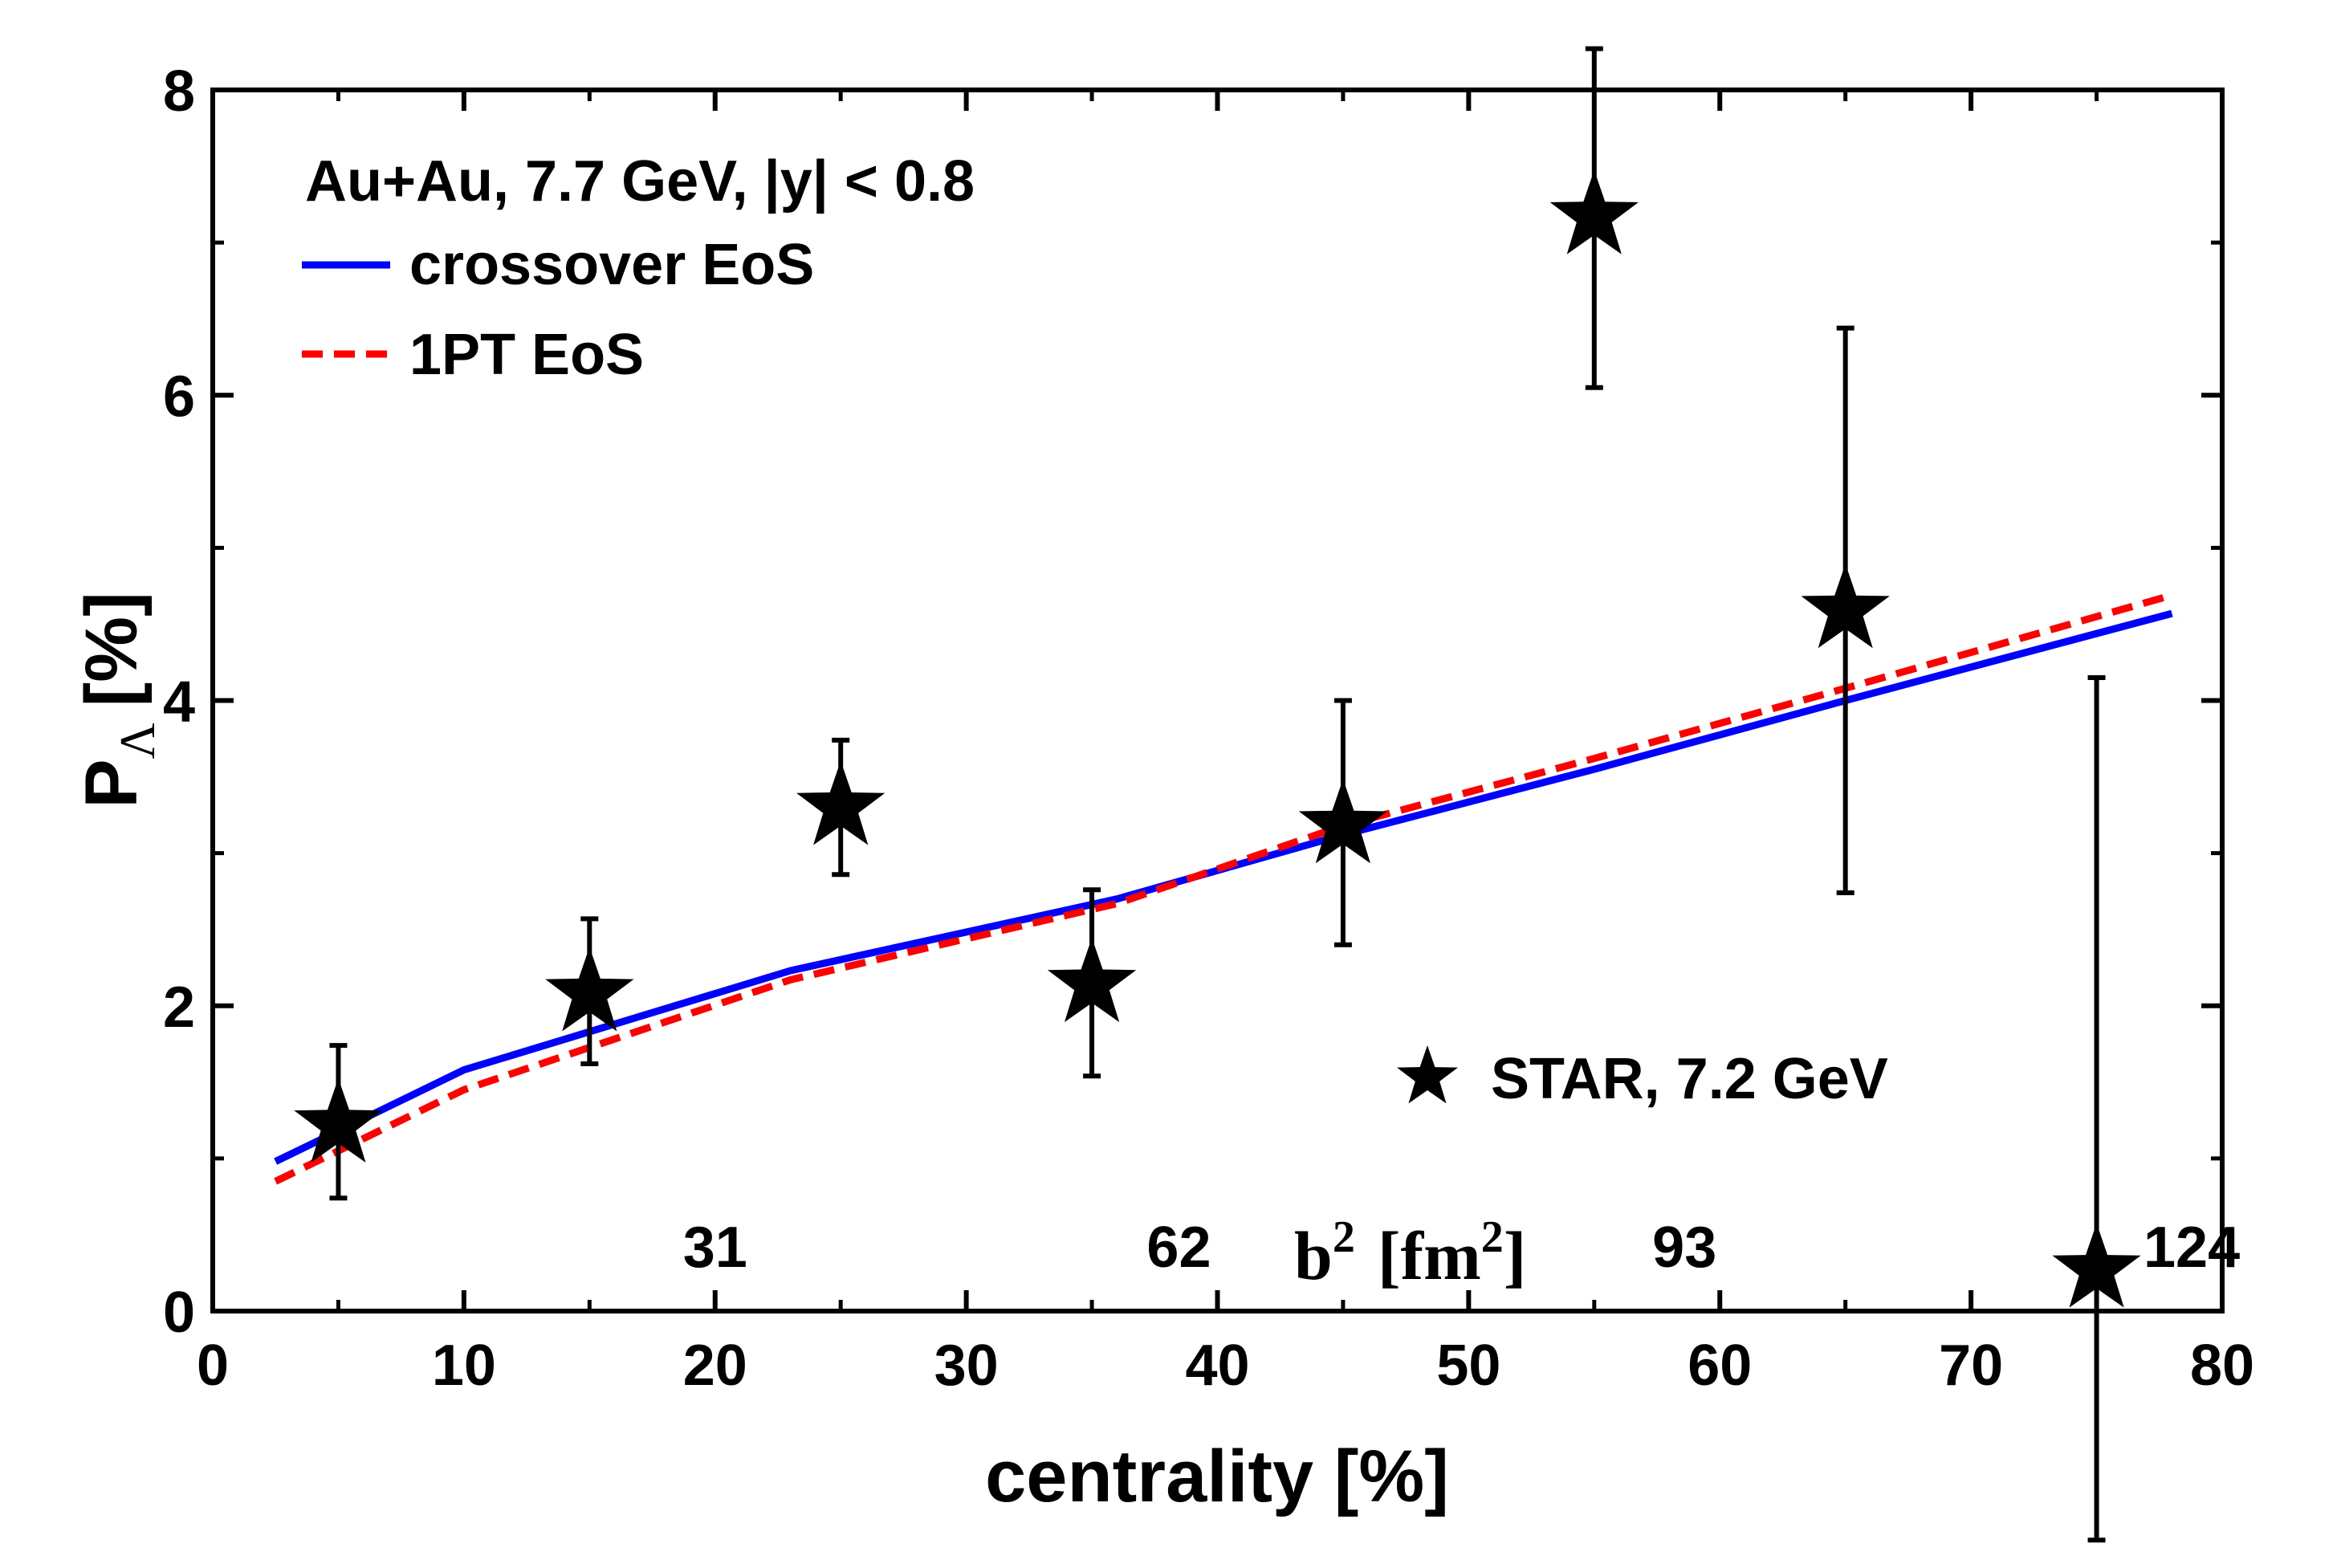 Image resolution: width=2341 pixels, height=1568 pixels. I want to click on x-axis-title: centrality [%], so click(1217, 1476).